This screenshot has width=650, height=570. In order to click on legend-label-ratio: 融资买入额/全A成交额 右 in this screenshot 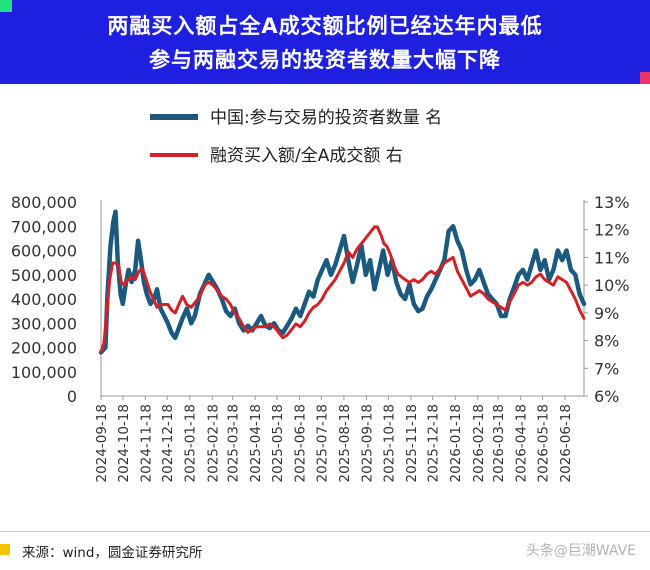, I will do `click(306, 156)`.